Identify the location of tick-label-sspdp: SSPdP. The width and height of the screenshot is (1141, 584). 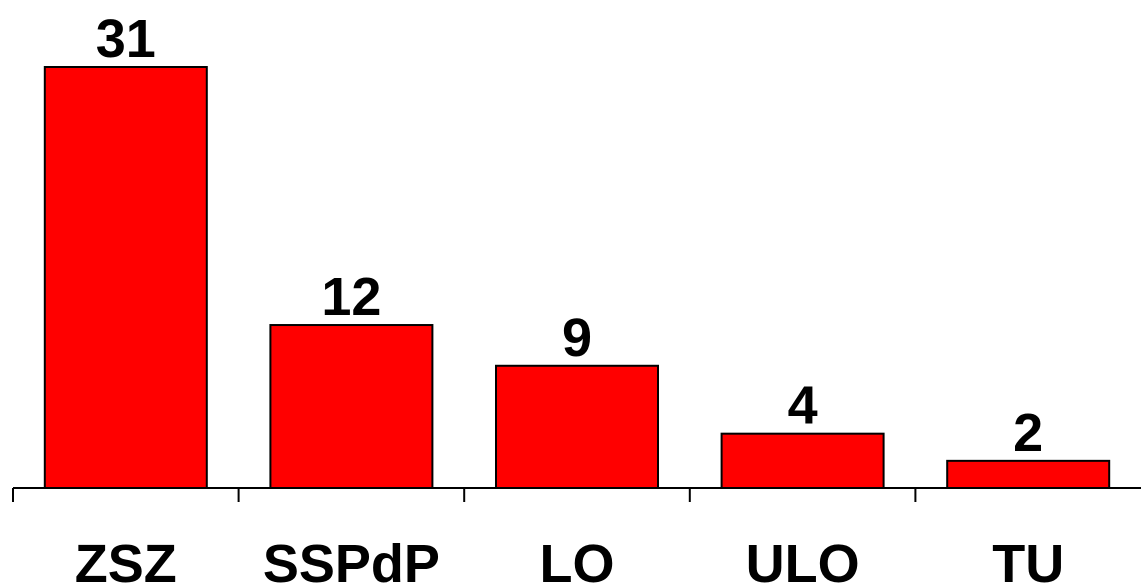
(351, 559).